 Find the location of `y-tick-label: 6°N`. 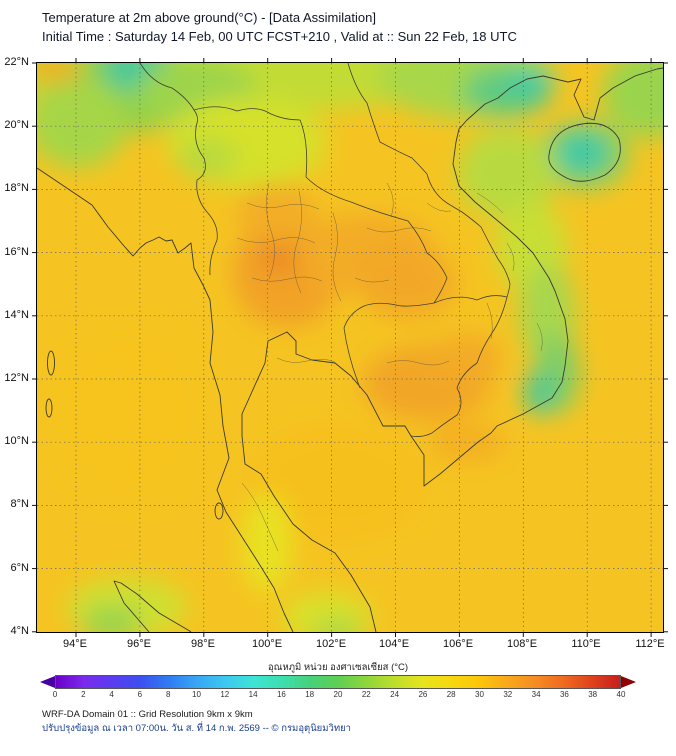

y-tick-label: 6°N is located at coordinates (19, 568).